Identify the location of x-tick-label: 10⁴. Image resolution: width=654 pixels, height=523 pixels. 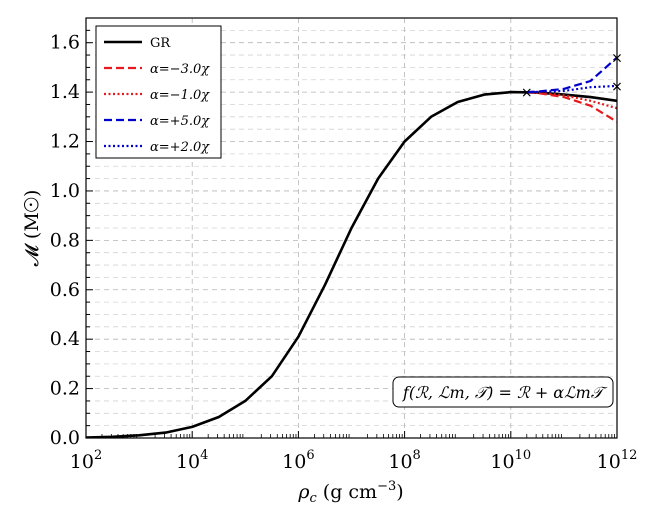
(192, 460).